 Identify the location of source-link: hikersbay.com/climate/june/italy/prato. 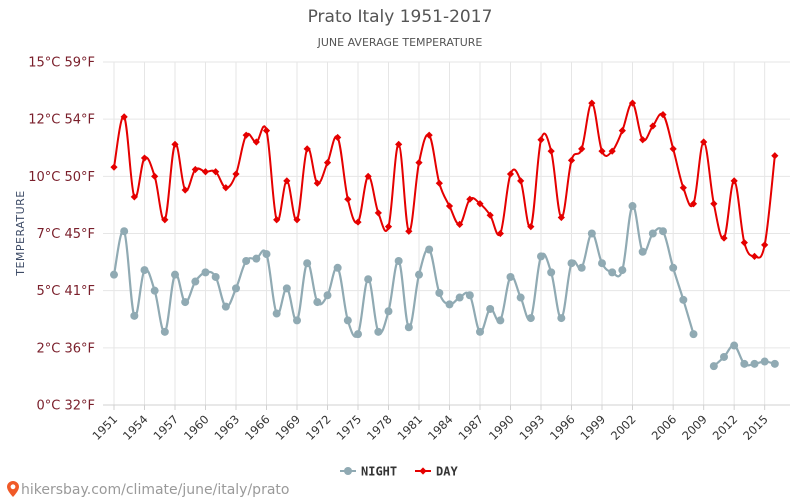
(155, 490).